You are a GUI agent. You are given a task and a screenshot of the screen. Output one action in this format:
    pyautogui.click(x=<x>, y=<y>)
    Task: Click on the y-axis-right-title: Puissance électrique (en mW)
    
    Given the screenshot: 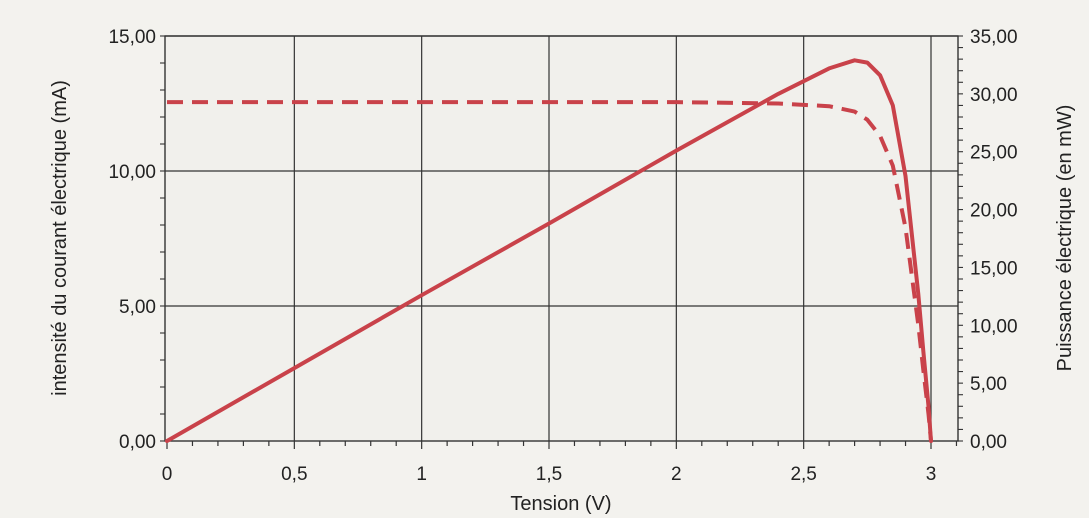 What is the action you would take?
    pyautogui.click(x=1065, y=238)
    